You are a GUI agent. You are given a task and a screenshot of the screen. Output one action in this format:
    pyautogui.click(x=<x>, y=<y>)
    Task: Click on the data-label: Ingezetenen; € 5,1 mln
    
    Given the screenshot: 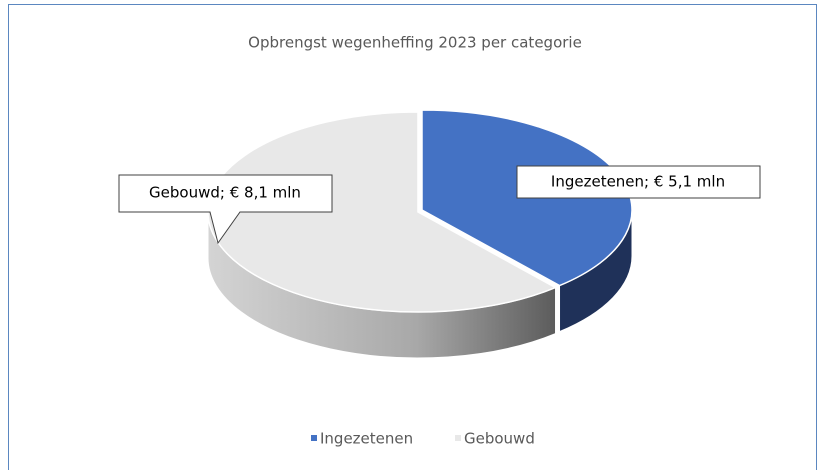 What is the action you would take?
    pyautogui.click(x=638, y=182)
    